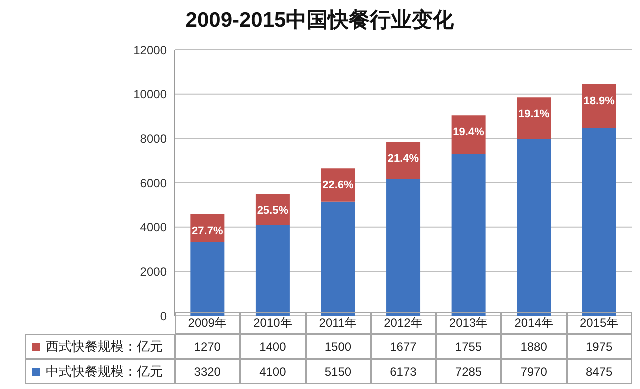  What do you see at coordinates (338, 323) in the screenshot?
I see `x-tick-label: 2011年` at bounding box center [338, 323].